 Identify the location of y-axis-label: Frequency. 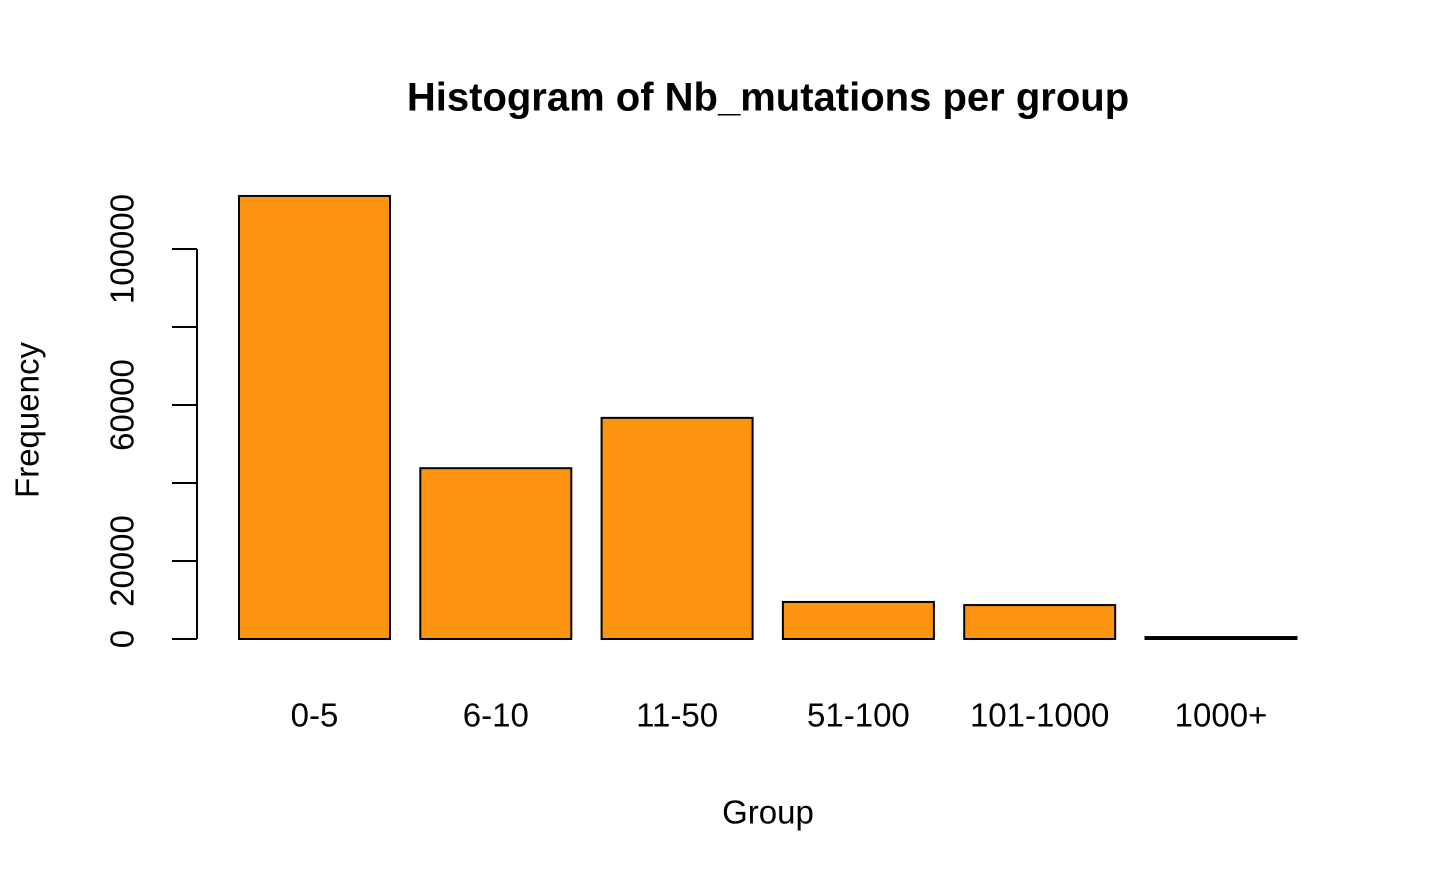
(27, 420).